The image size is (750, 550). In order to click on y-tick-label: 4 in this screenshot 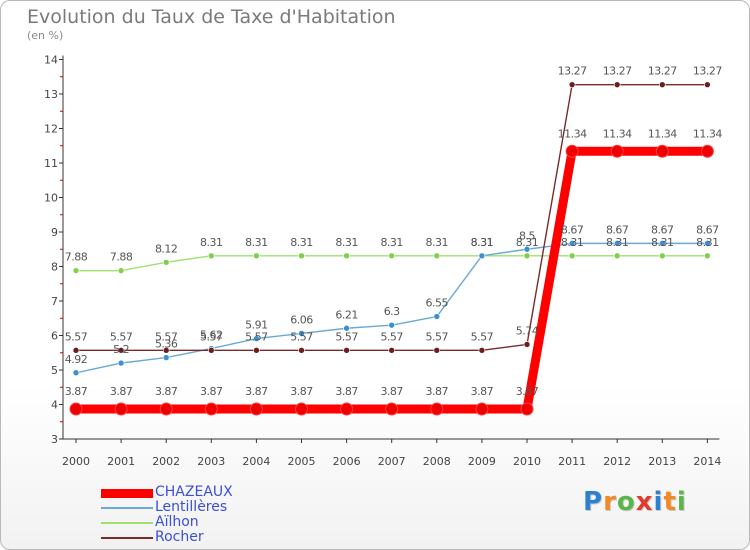, I will do `click(54, 405)`.